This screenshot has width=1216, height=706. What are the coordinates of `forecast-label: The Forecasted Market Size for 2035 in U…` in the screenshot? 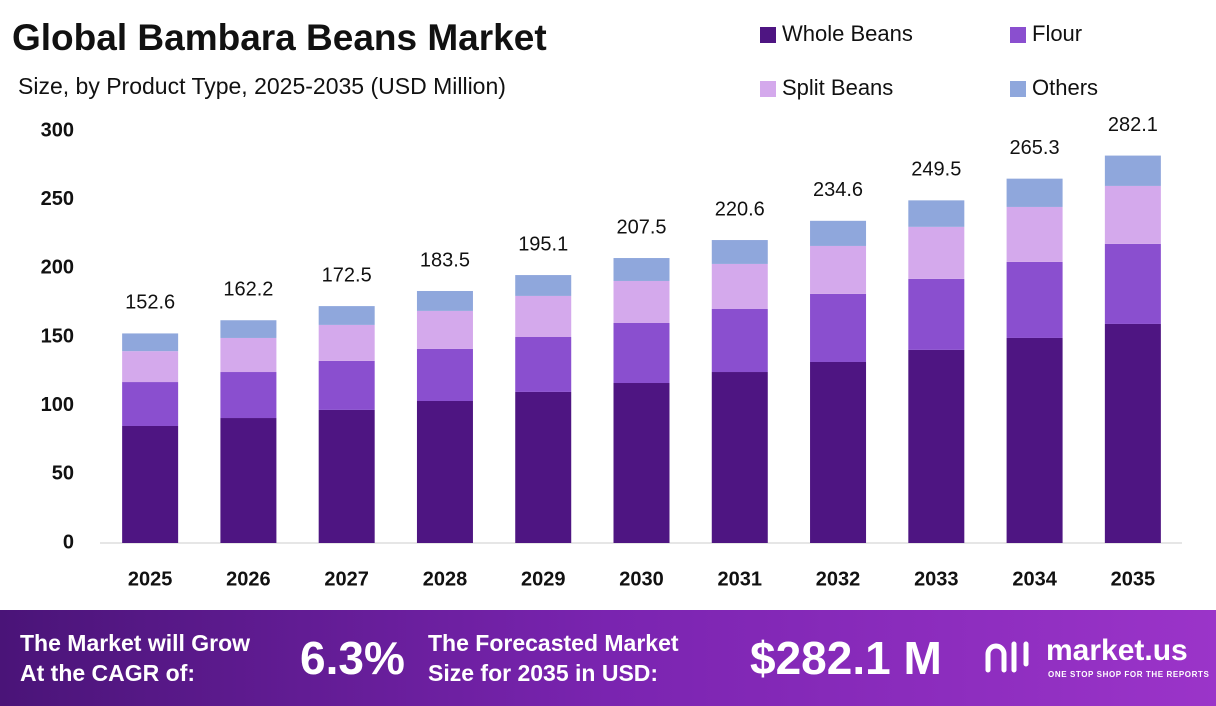 It's located at (553, 658).